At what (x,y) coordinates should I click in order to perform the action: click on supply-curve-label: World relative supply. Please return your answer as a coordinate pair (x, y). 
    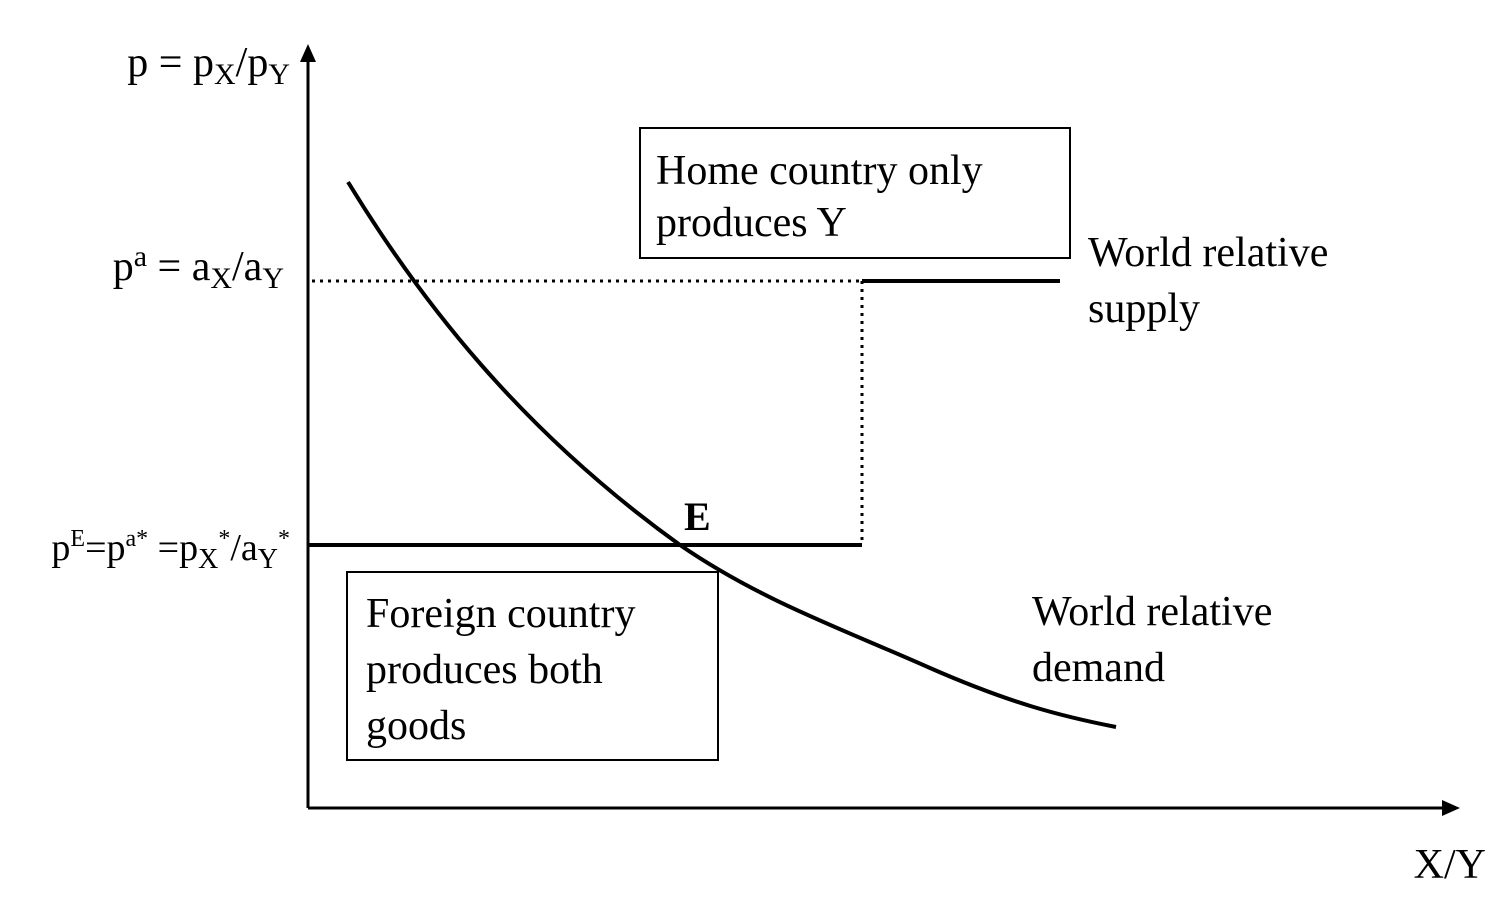
    Looking at the image, I should click on (1208, 281).